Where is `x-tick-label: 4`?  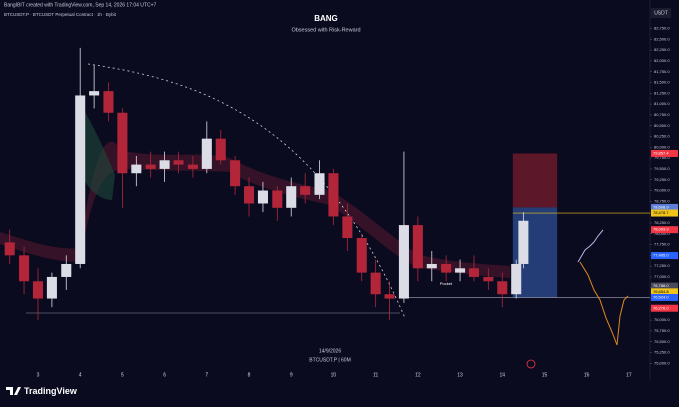
x-tick-label: 4 is located at coordinates (80, 375).